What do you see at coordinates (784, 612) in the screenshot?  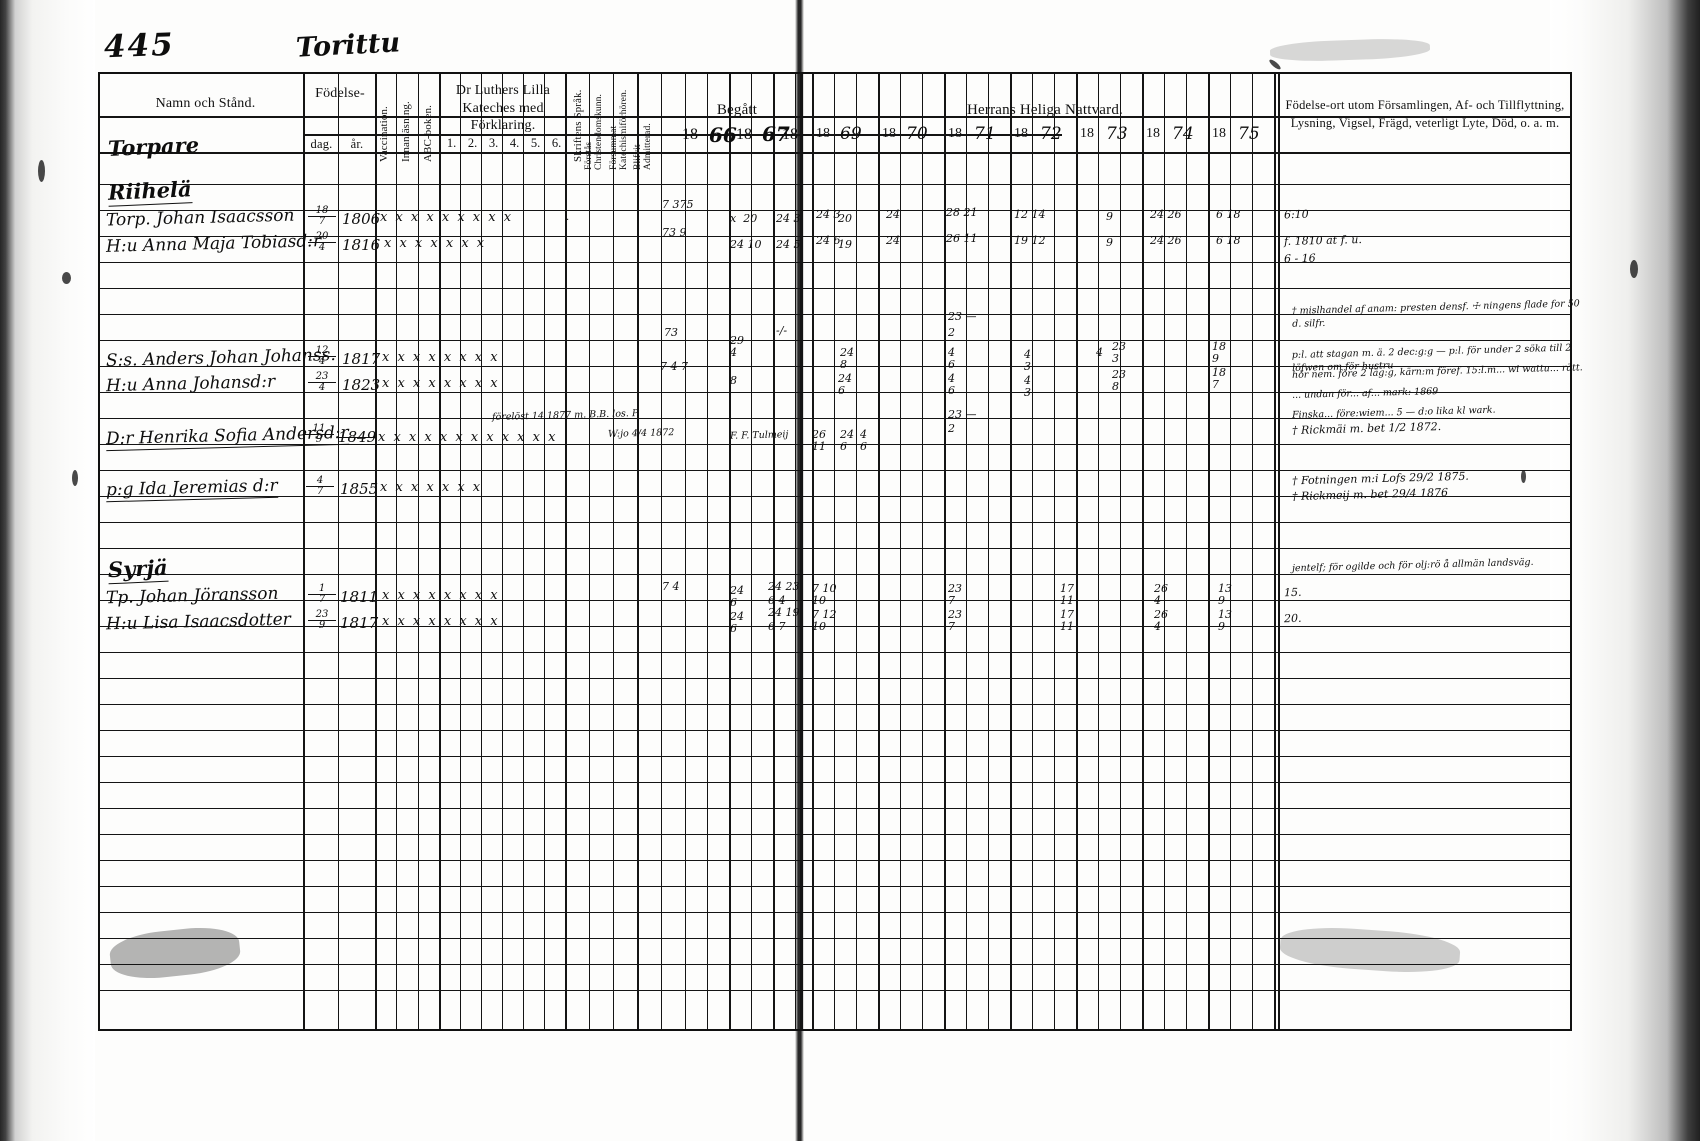 I see `communion-cell: 24 19` at bounding box center [784, 612].